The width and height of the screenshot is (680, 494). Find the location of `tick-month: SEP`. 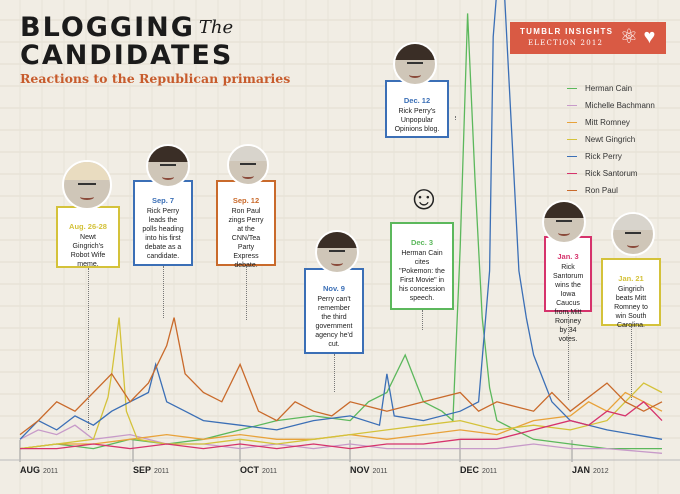

tick-month: SEP is located at coordinates (142, 470).